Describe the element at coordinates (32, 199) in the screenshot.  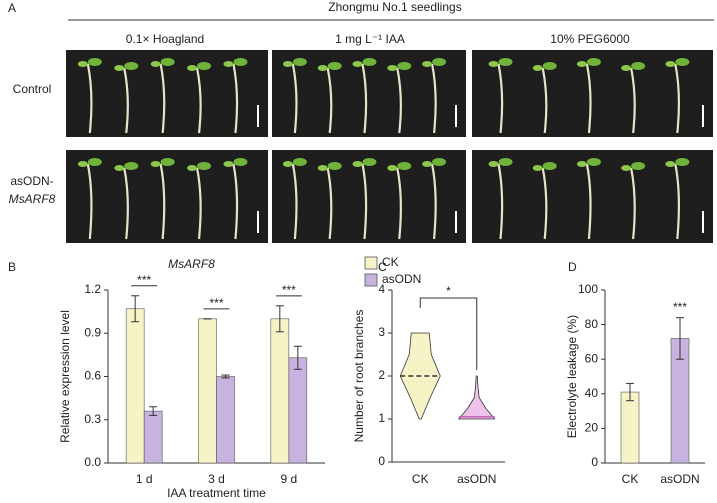
I see `row-label: MsARF8` at that location.